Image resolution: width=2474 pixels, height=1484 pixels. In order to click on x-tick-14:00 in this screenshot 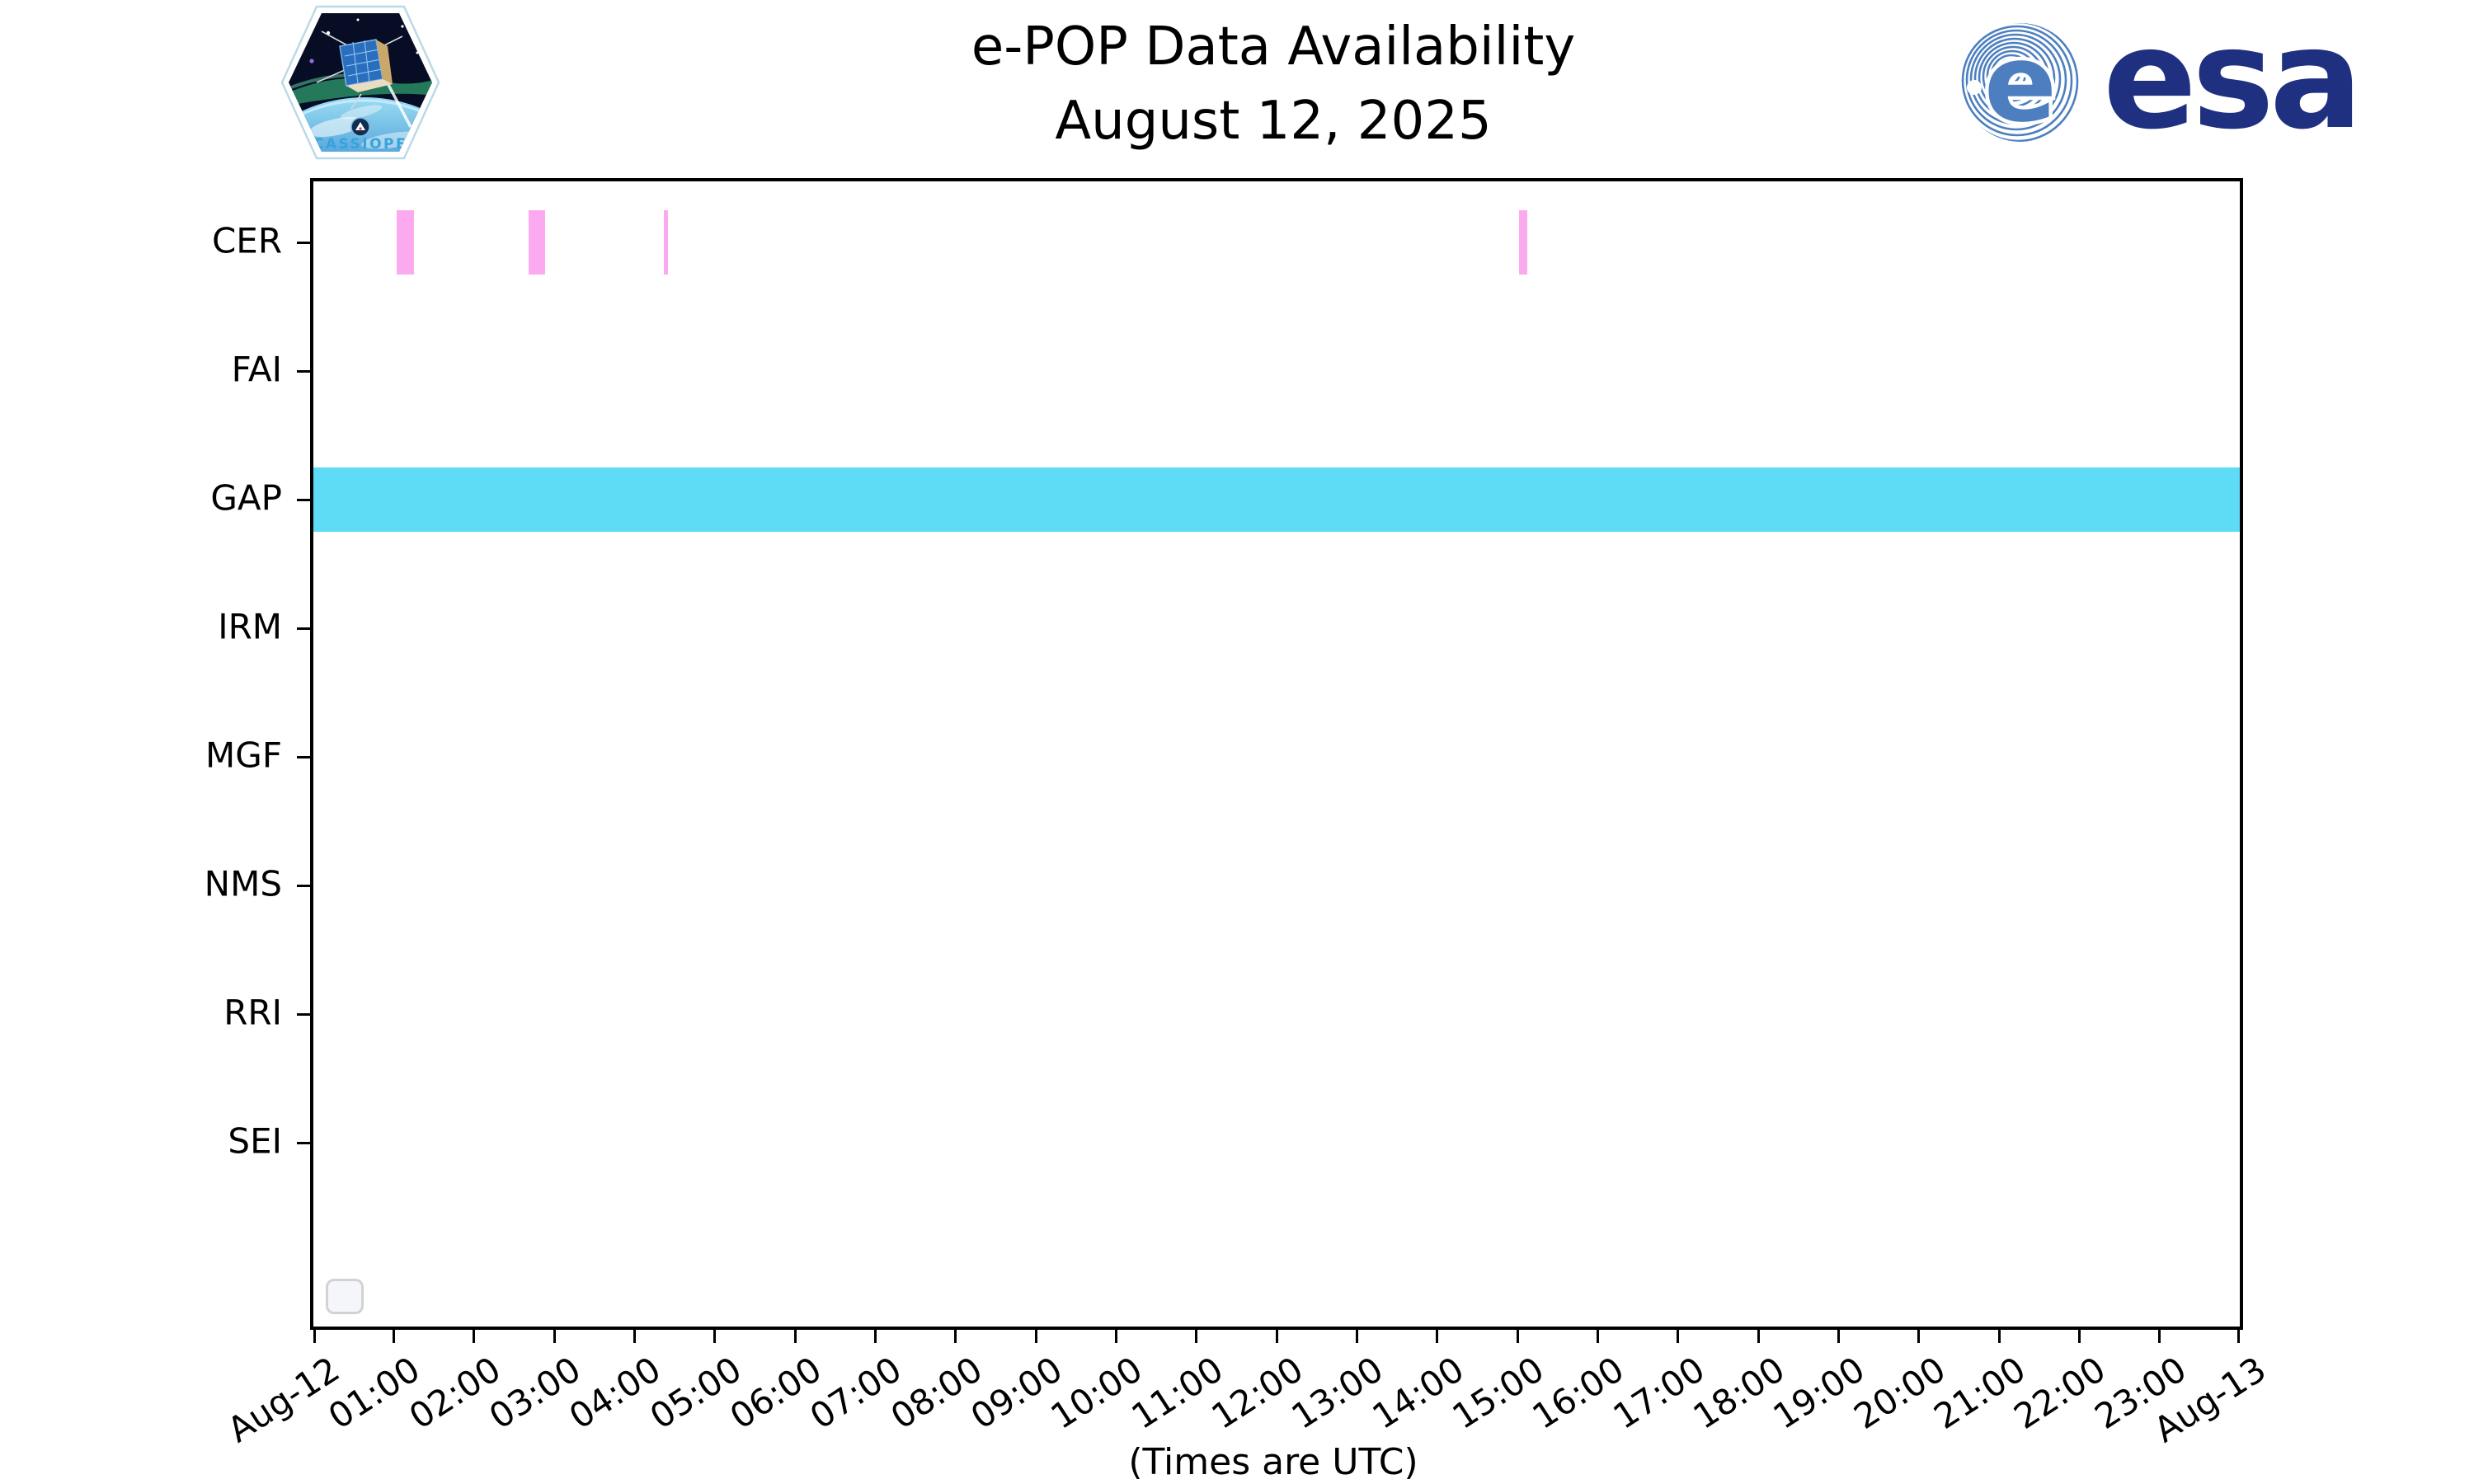, I will do `click(1437, 1336)`.